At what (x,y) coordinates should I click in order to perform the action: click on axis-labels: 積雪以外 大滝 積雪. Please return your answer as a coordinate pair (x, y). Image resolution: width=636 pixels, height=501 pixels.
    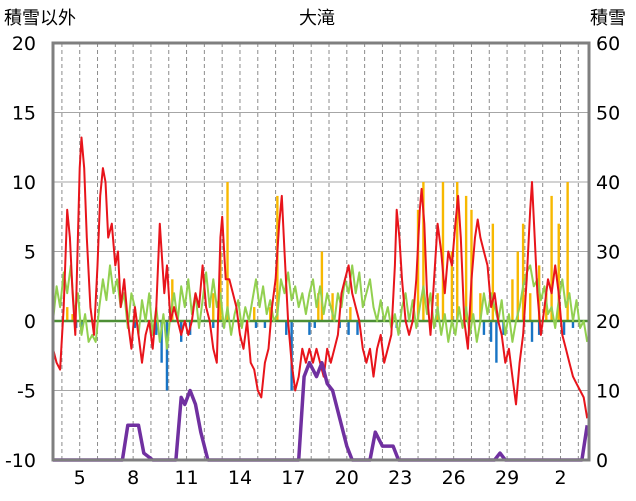
    Looking at the image, I should click on (315, 18).